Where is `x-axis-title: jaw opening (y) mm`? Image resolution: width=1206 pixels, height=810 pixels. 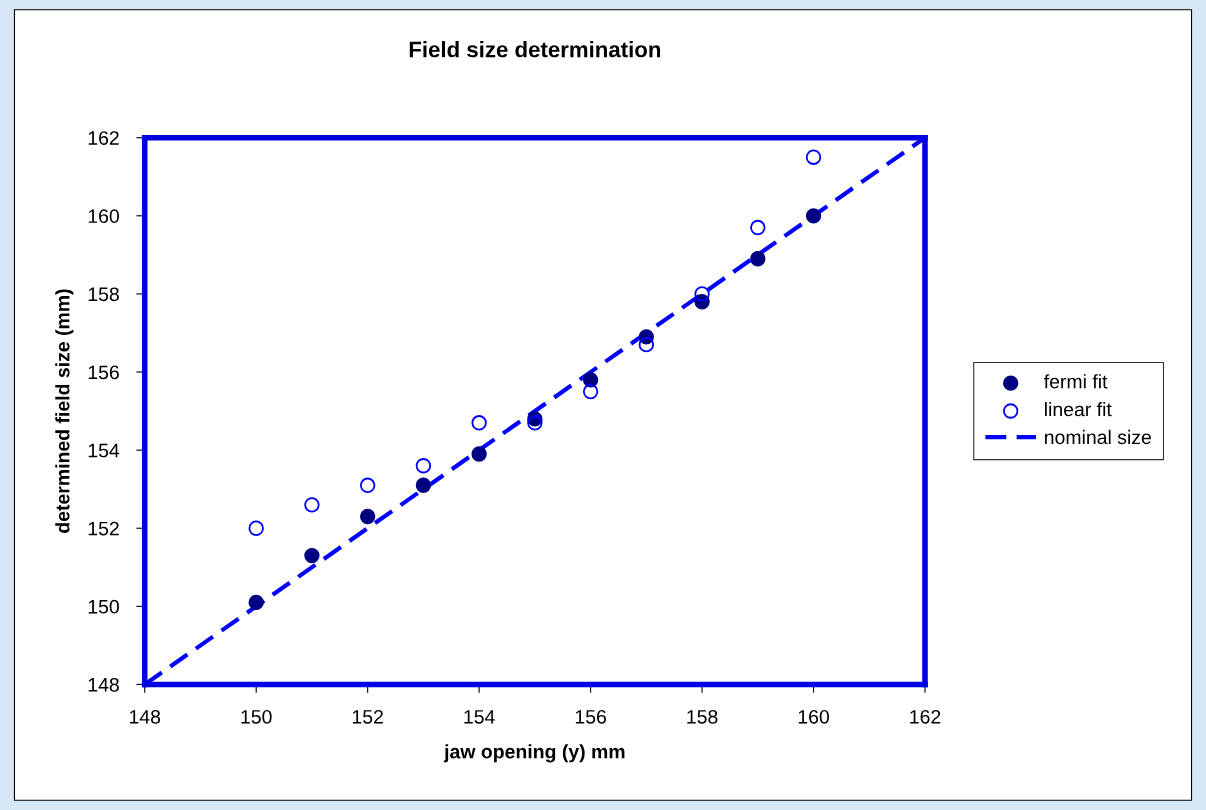
x-axis-title: jaw opening (y) mm is located at coordinates (534, 753).